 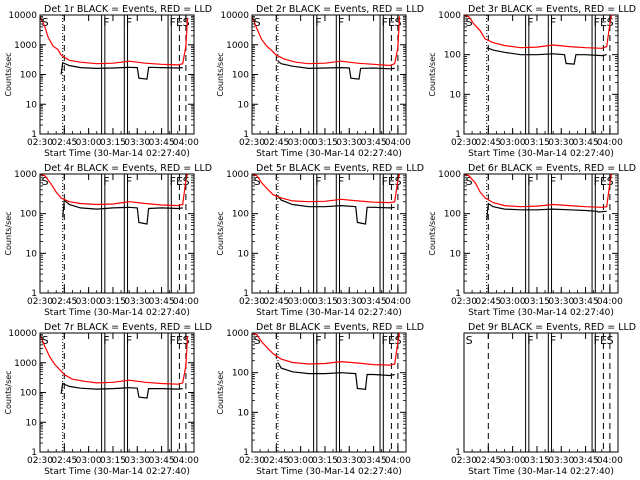 What do you see at coordinates (128, 327) in the screenshot?
I see `panel-title: Det 7r BLACK = Events, RED = LLD` at bounding box center [128, 327].